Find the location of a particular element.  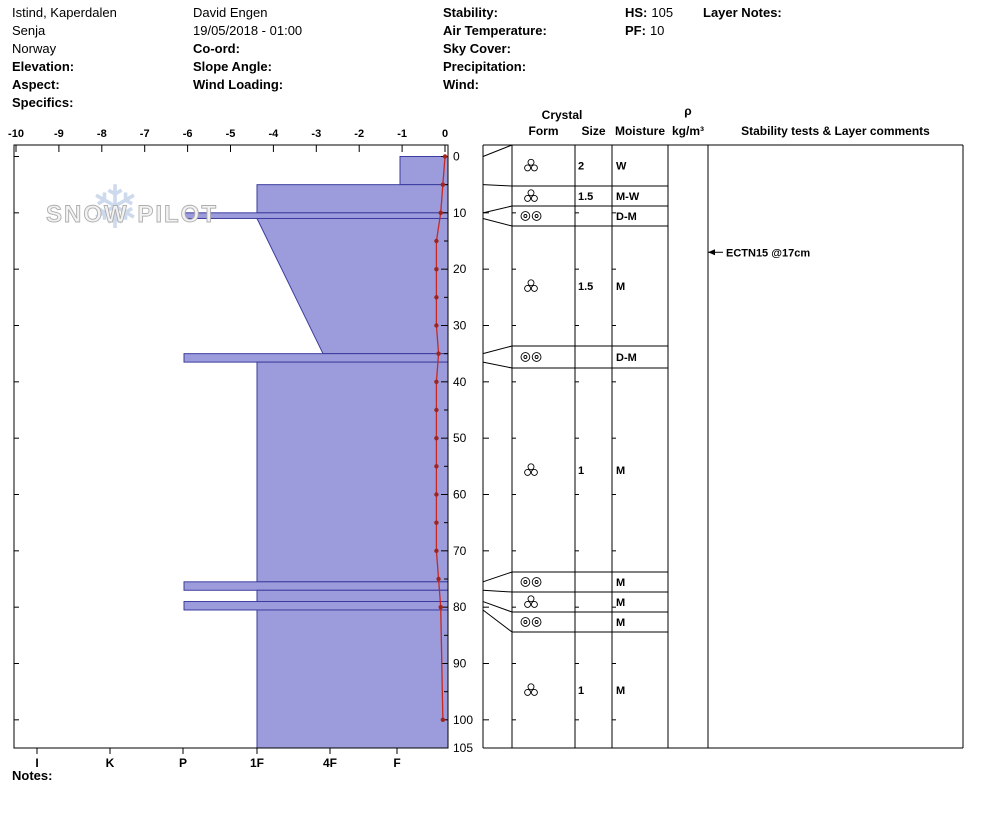

hs-label: HS: is located at coordinates (636, 12).